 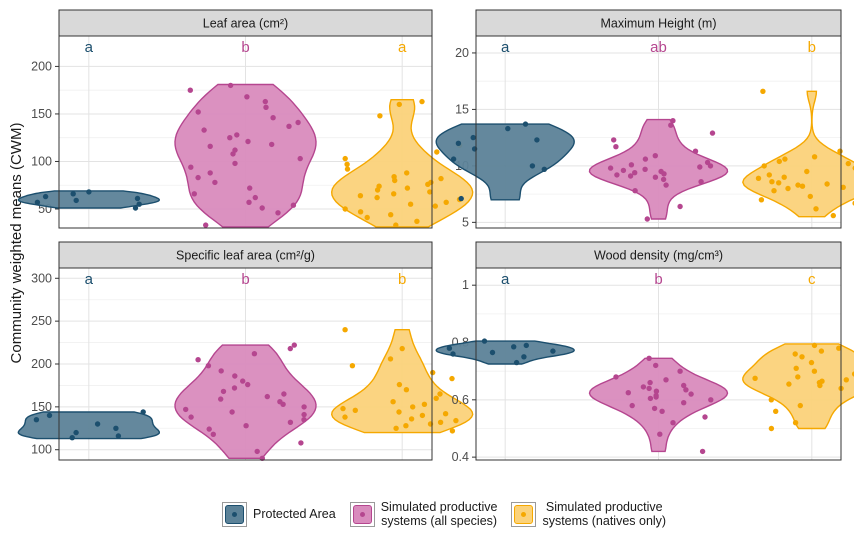 I want to click on panel-title: Wood density (mg/cm³), so click(x=658, y=256).